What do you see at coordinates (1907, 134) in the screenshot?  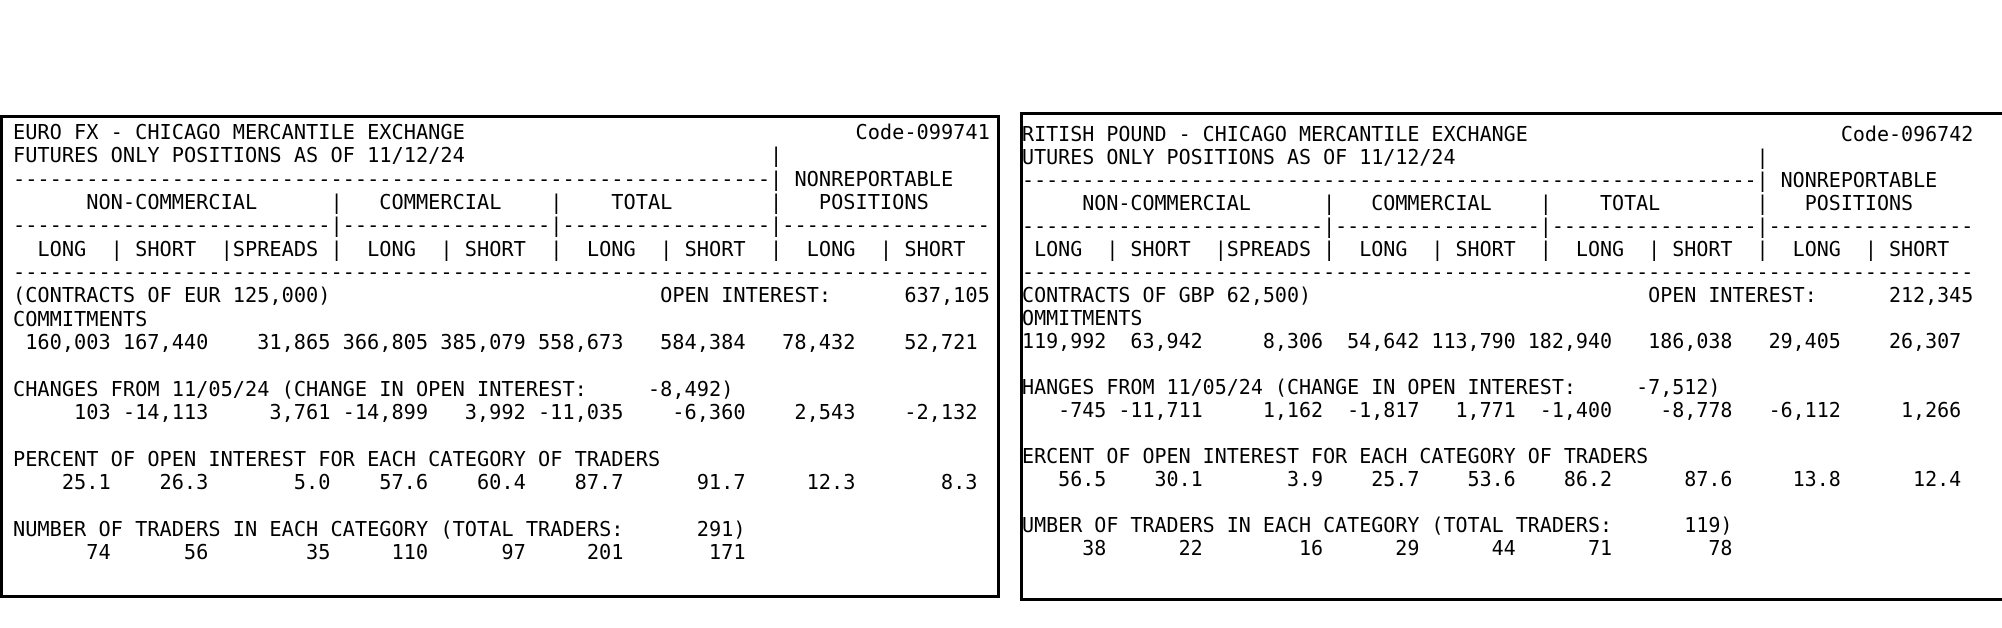 I see `contract-code: Code-096742` at bounding box center [1907, 134].